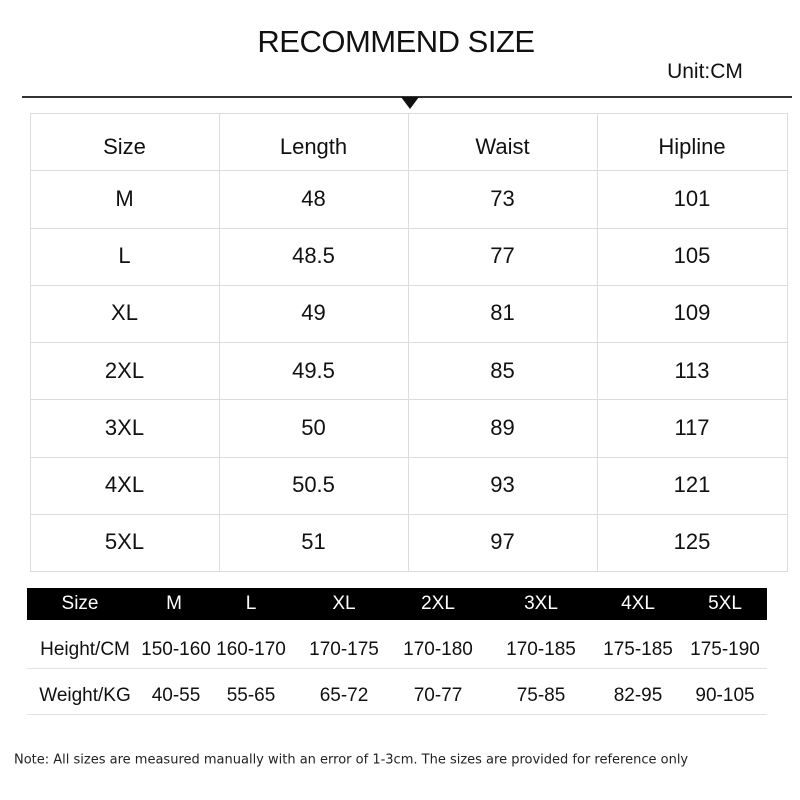  What do you see at coordinates (502, 542) in the screenshot?
I see `table-value: 97` at bounding box center [502, 542].